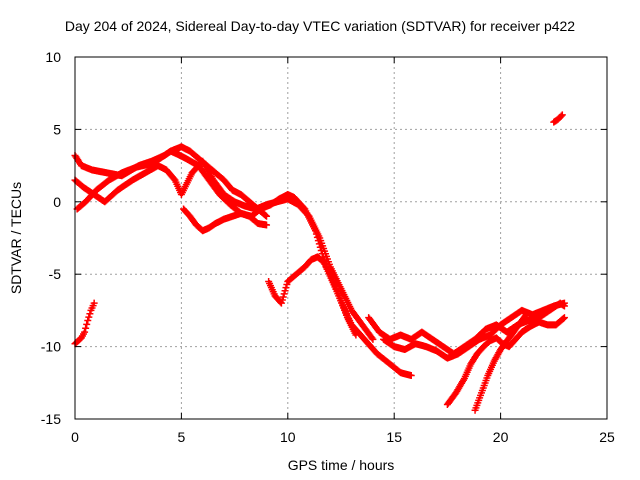 This screenshot has height=480, width=640. What do you see at coordinates (51, 419) in the screenshot?
I see `y-tick-label: -15` at bounding box center [51, 419].